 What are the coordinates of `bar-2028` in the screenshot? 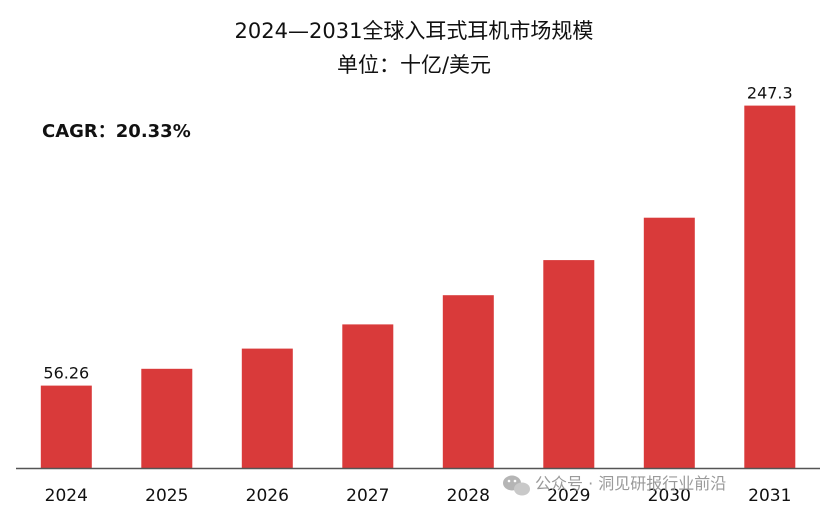 It's located at (468, 381).